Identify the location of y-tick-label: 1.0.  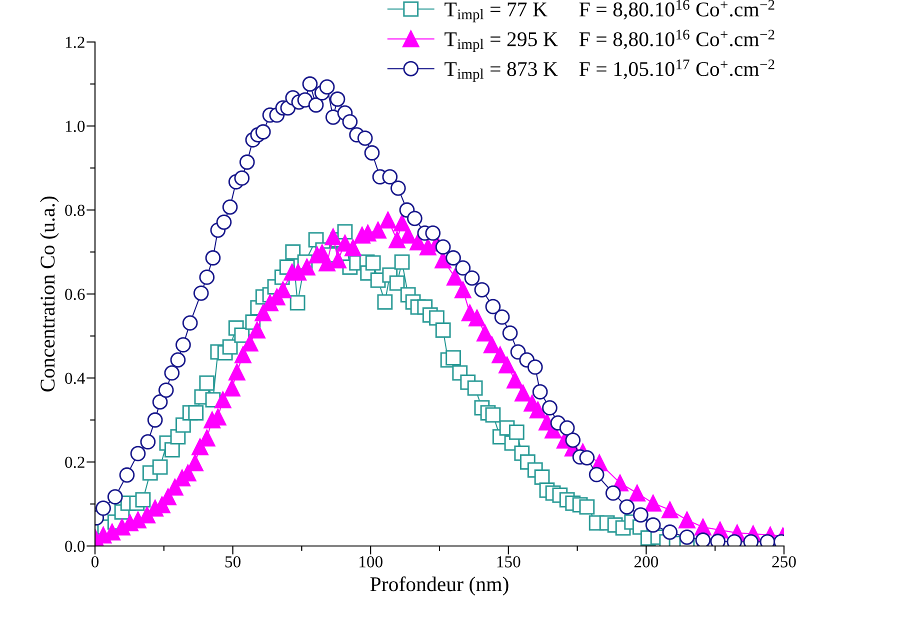
(75, 126).